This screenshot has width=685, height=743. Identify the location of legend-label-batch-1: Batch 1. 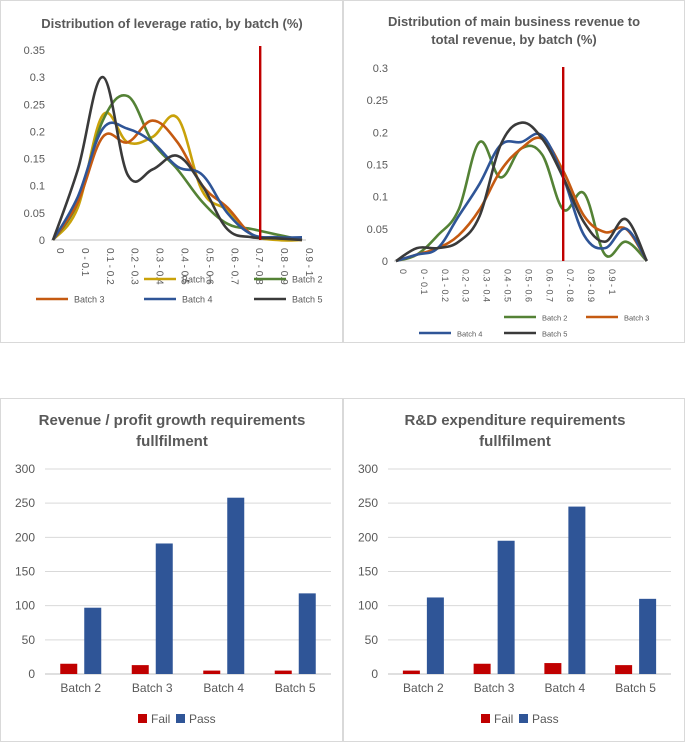
(197, 280).